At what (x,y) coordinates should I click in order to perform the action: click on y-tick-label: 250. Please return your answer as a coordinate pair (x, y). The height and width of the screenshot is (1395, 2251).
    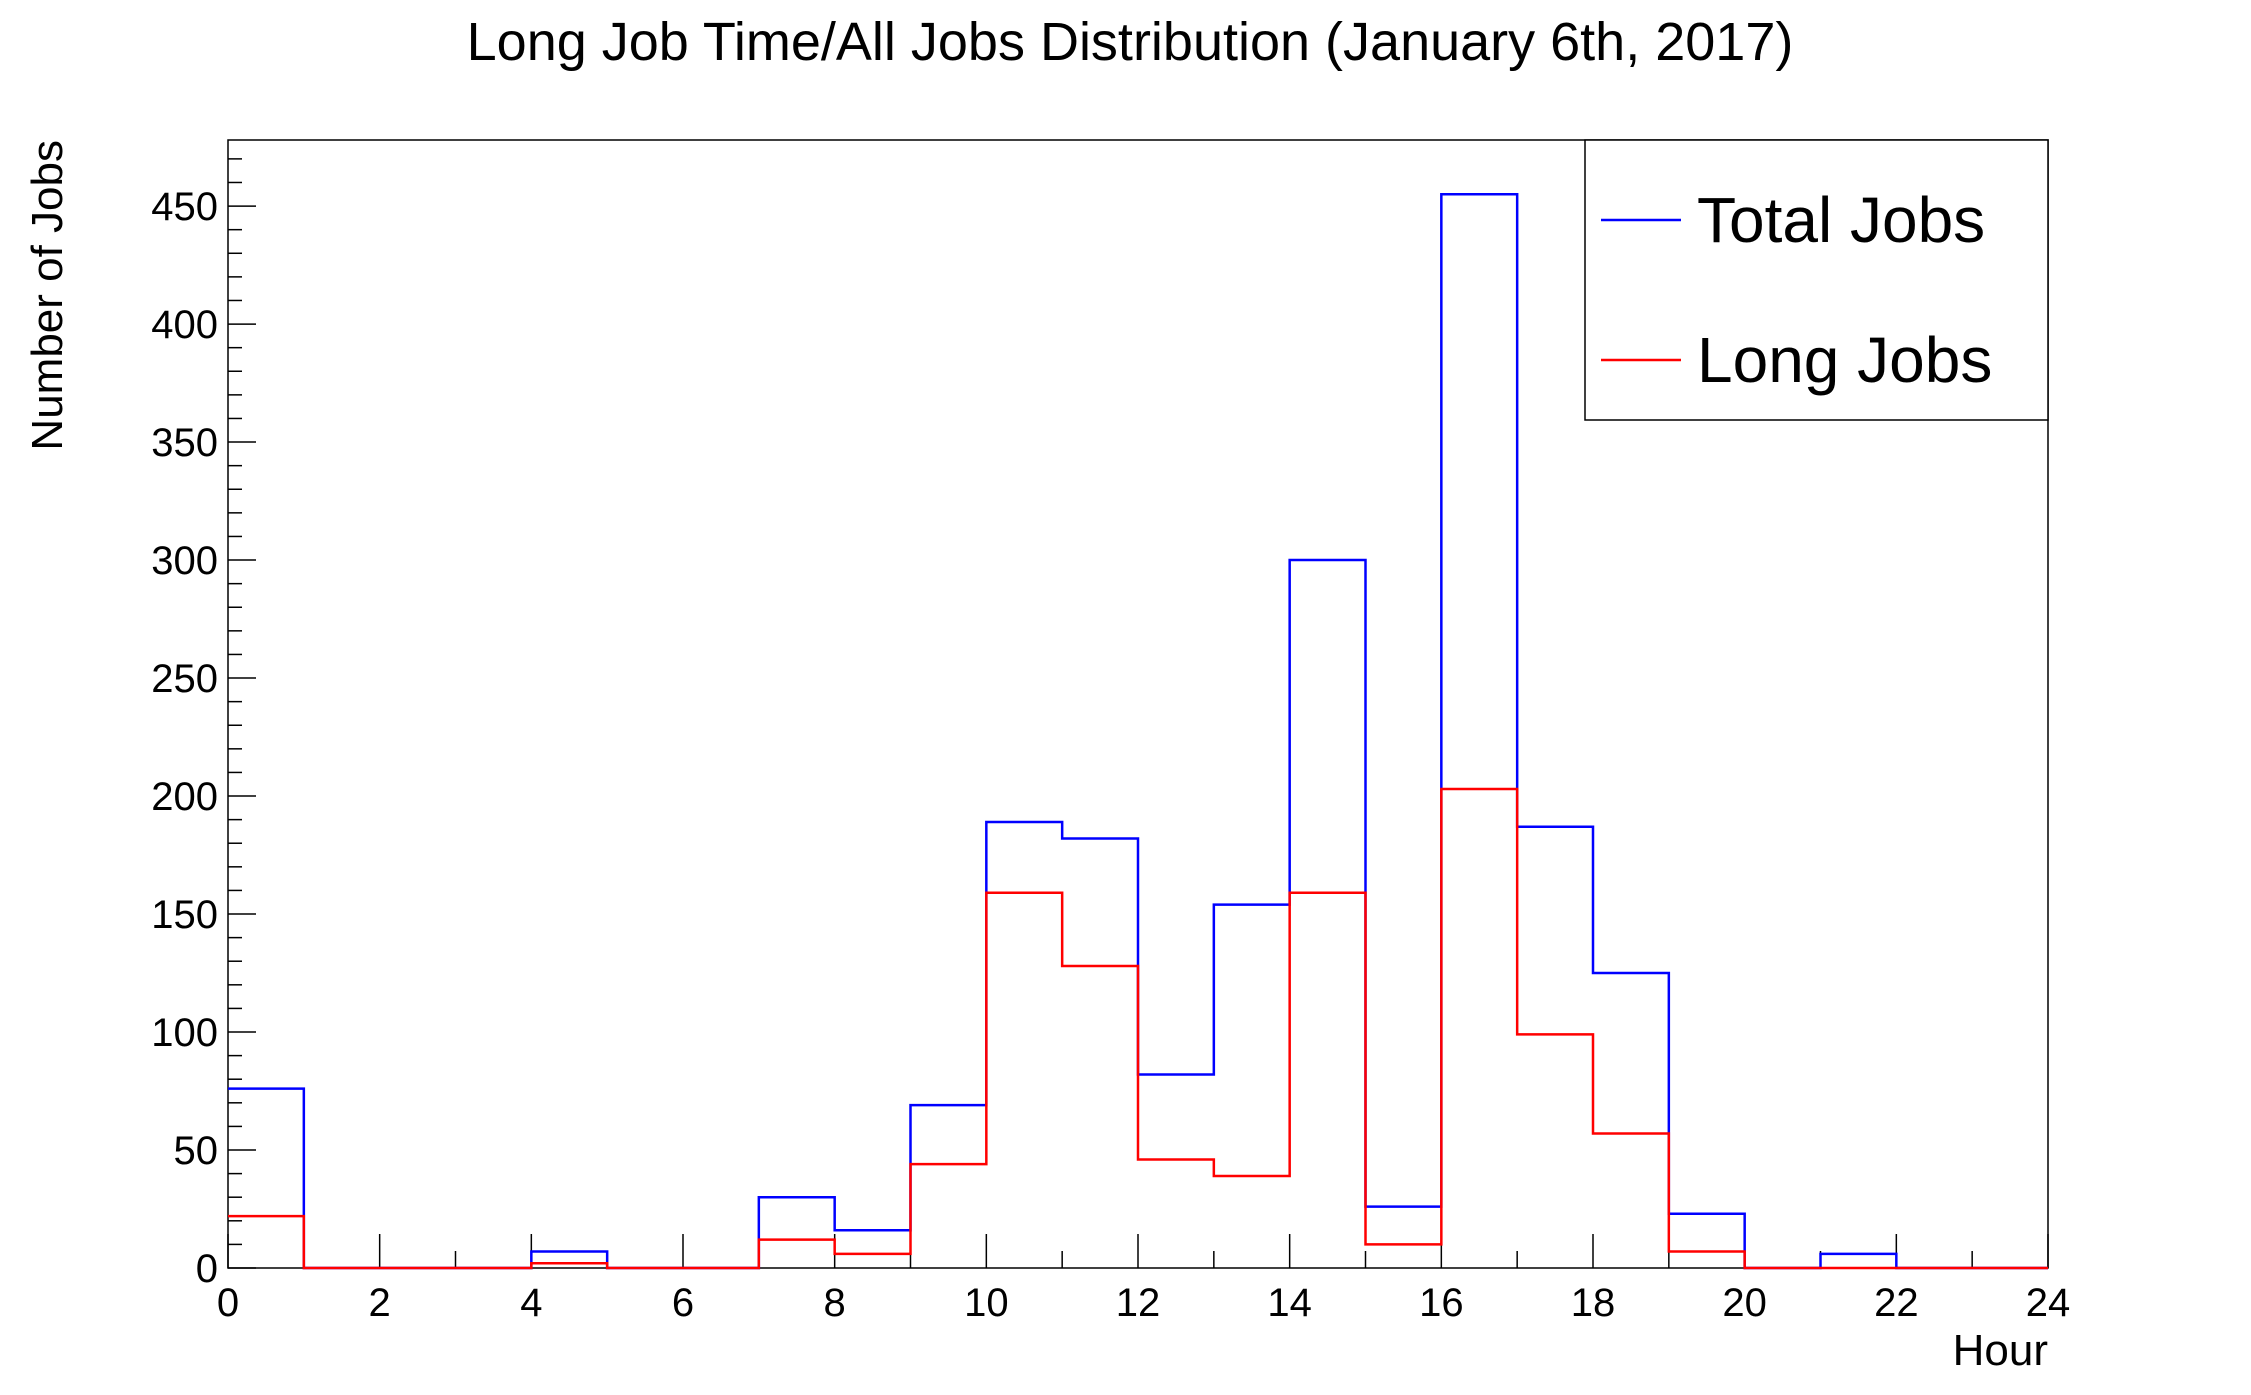
    Looking at the image, I should click on (184, 679).